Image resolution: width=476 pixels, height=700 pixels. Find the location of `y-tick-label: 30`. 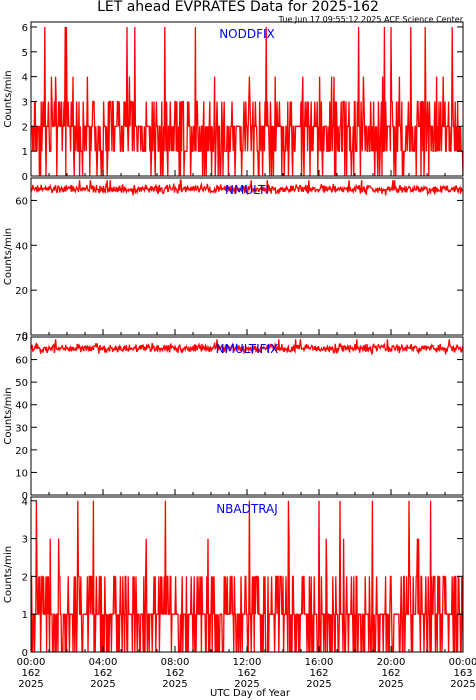

y-tick-label: 30 is located at coordinates (21, 428).